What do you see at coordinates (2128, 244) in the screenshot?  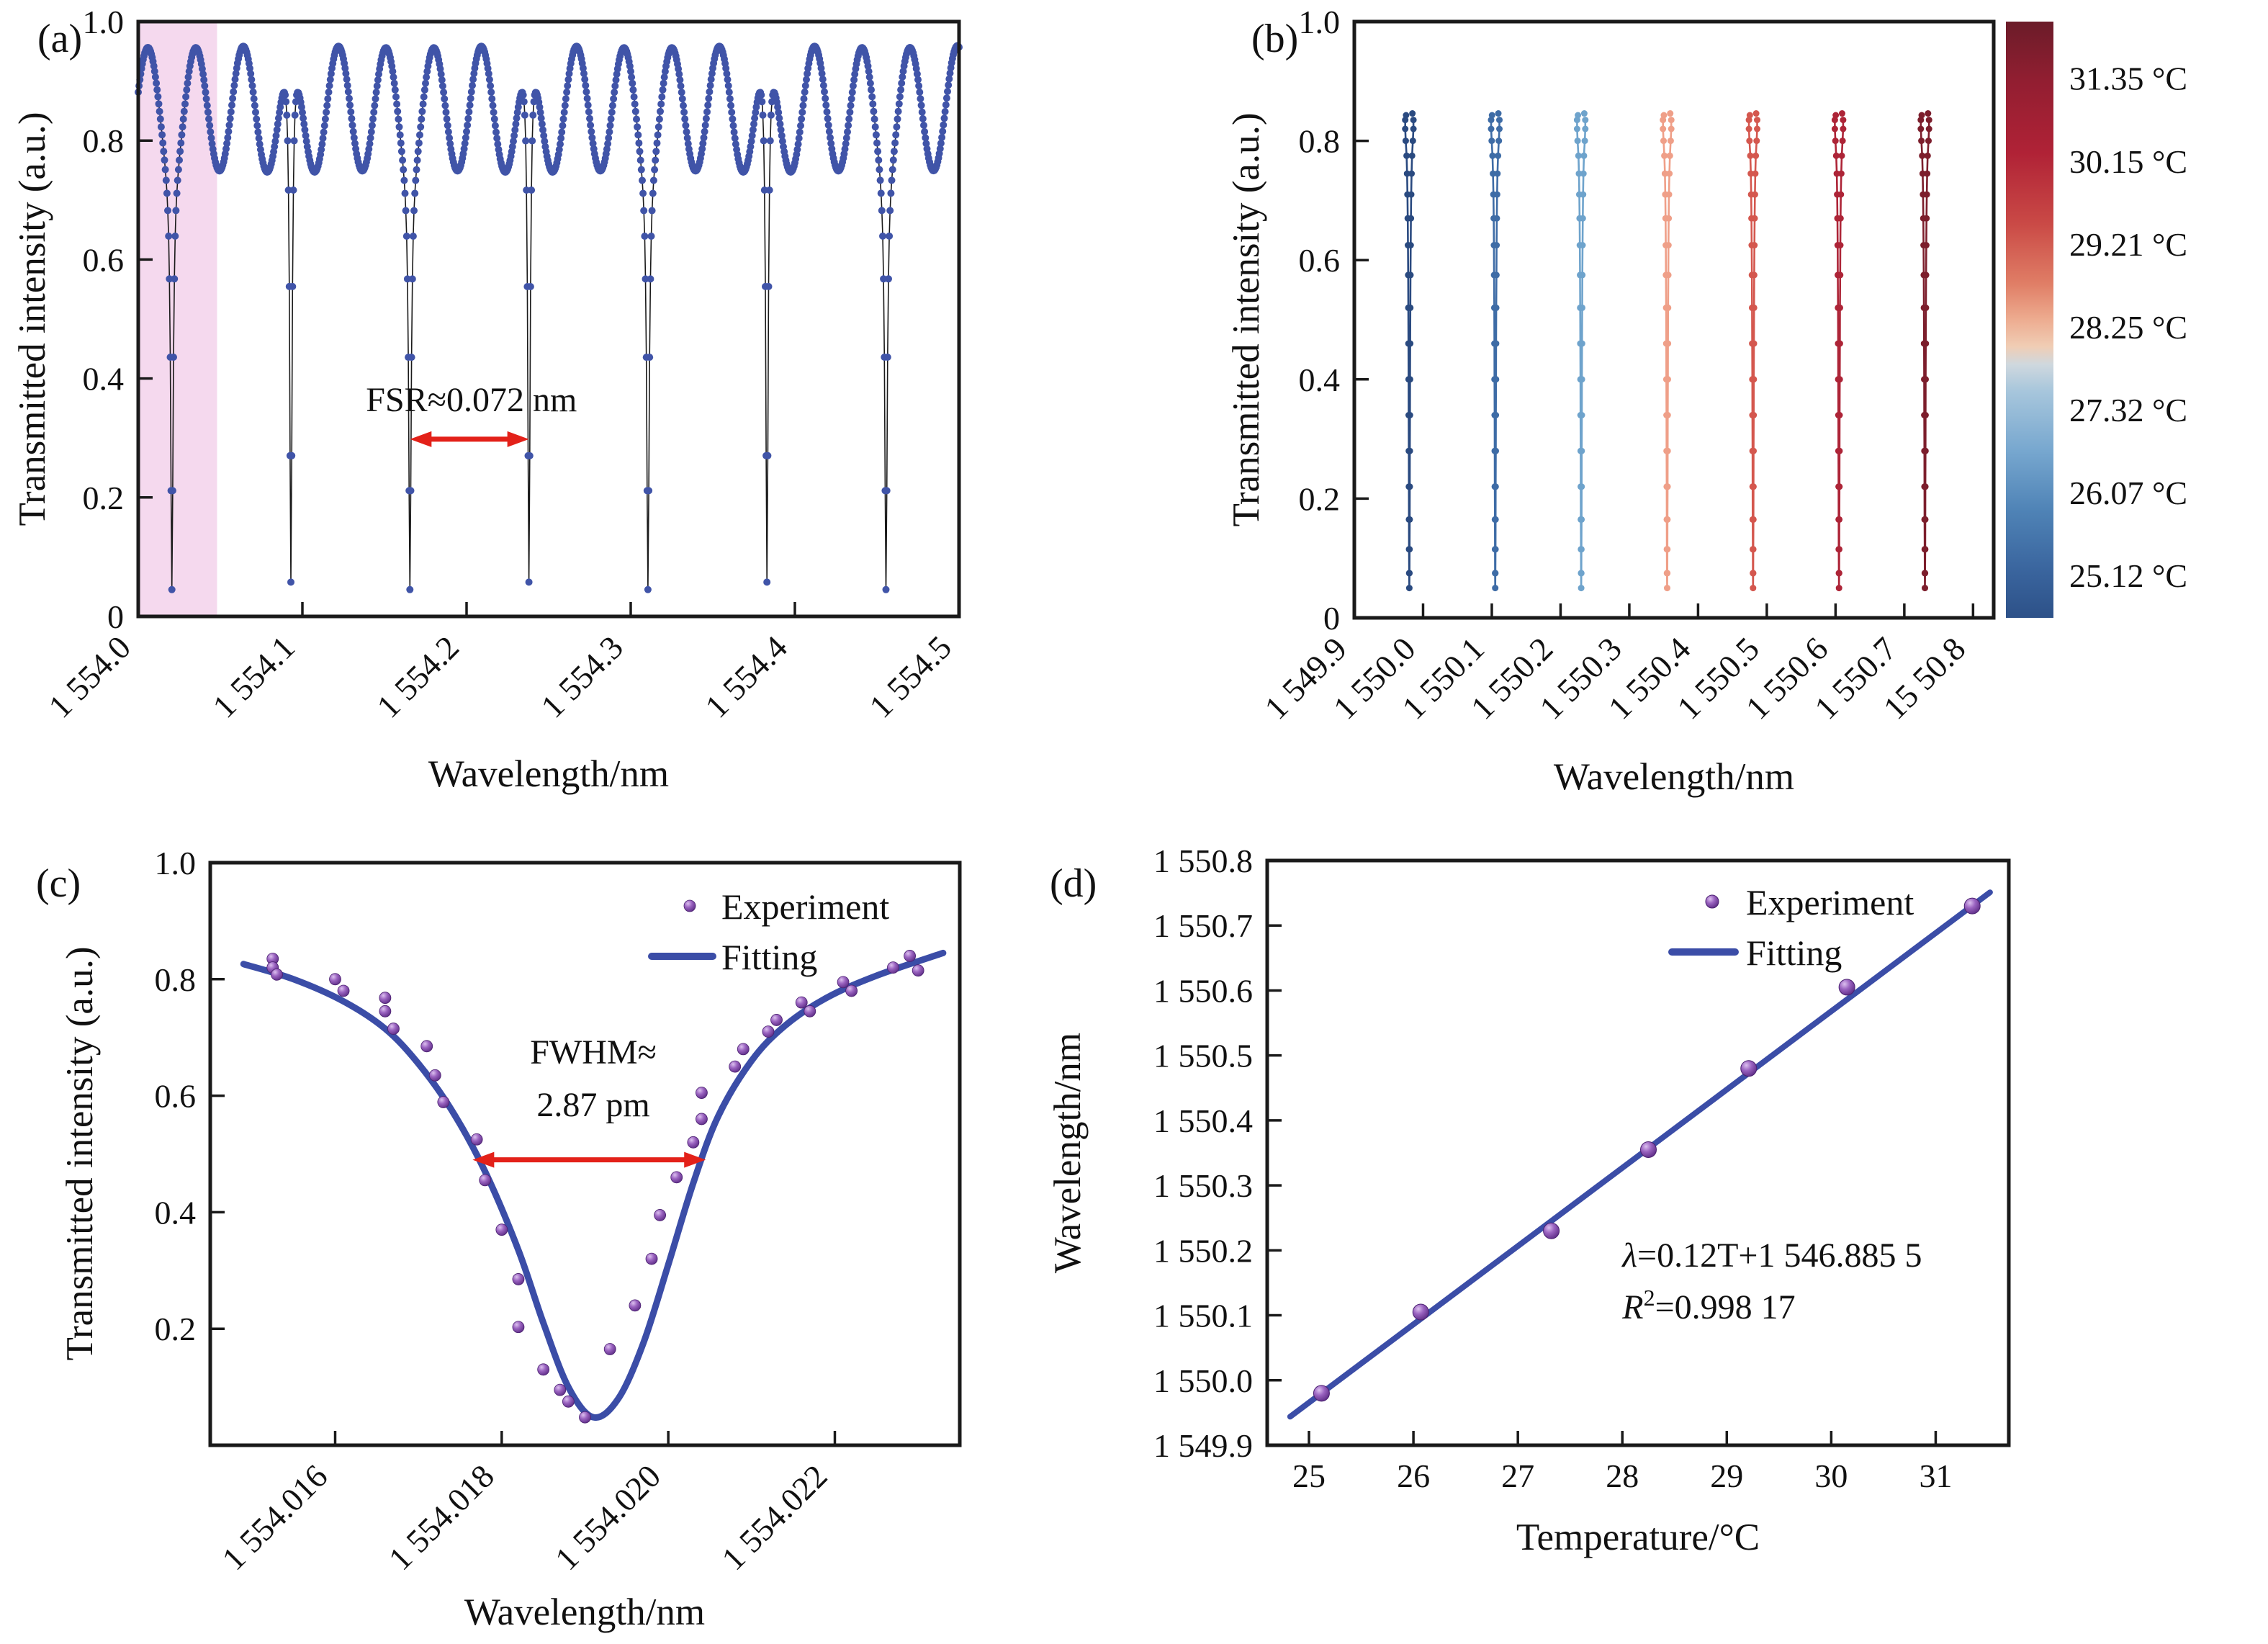 I see `colorbar-label: 29.21 °C` at bounding box center [2128, 244].